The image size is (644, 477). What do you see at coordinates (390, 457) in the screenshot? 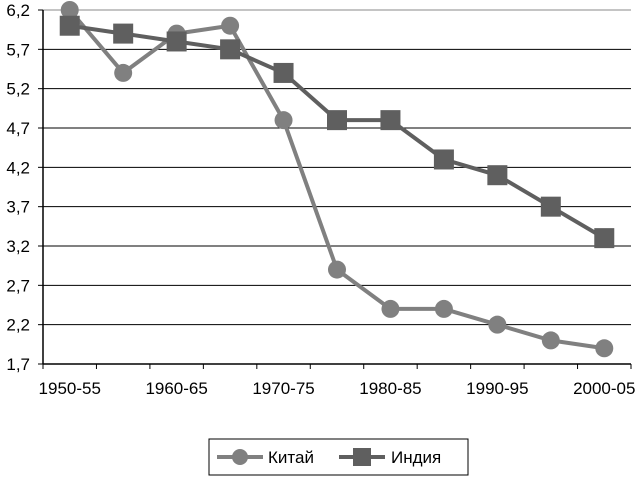
I see `legend-item-india: Индия` at bounding box center [390, 457].